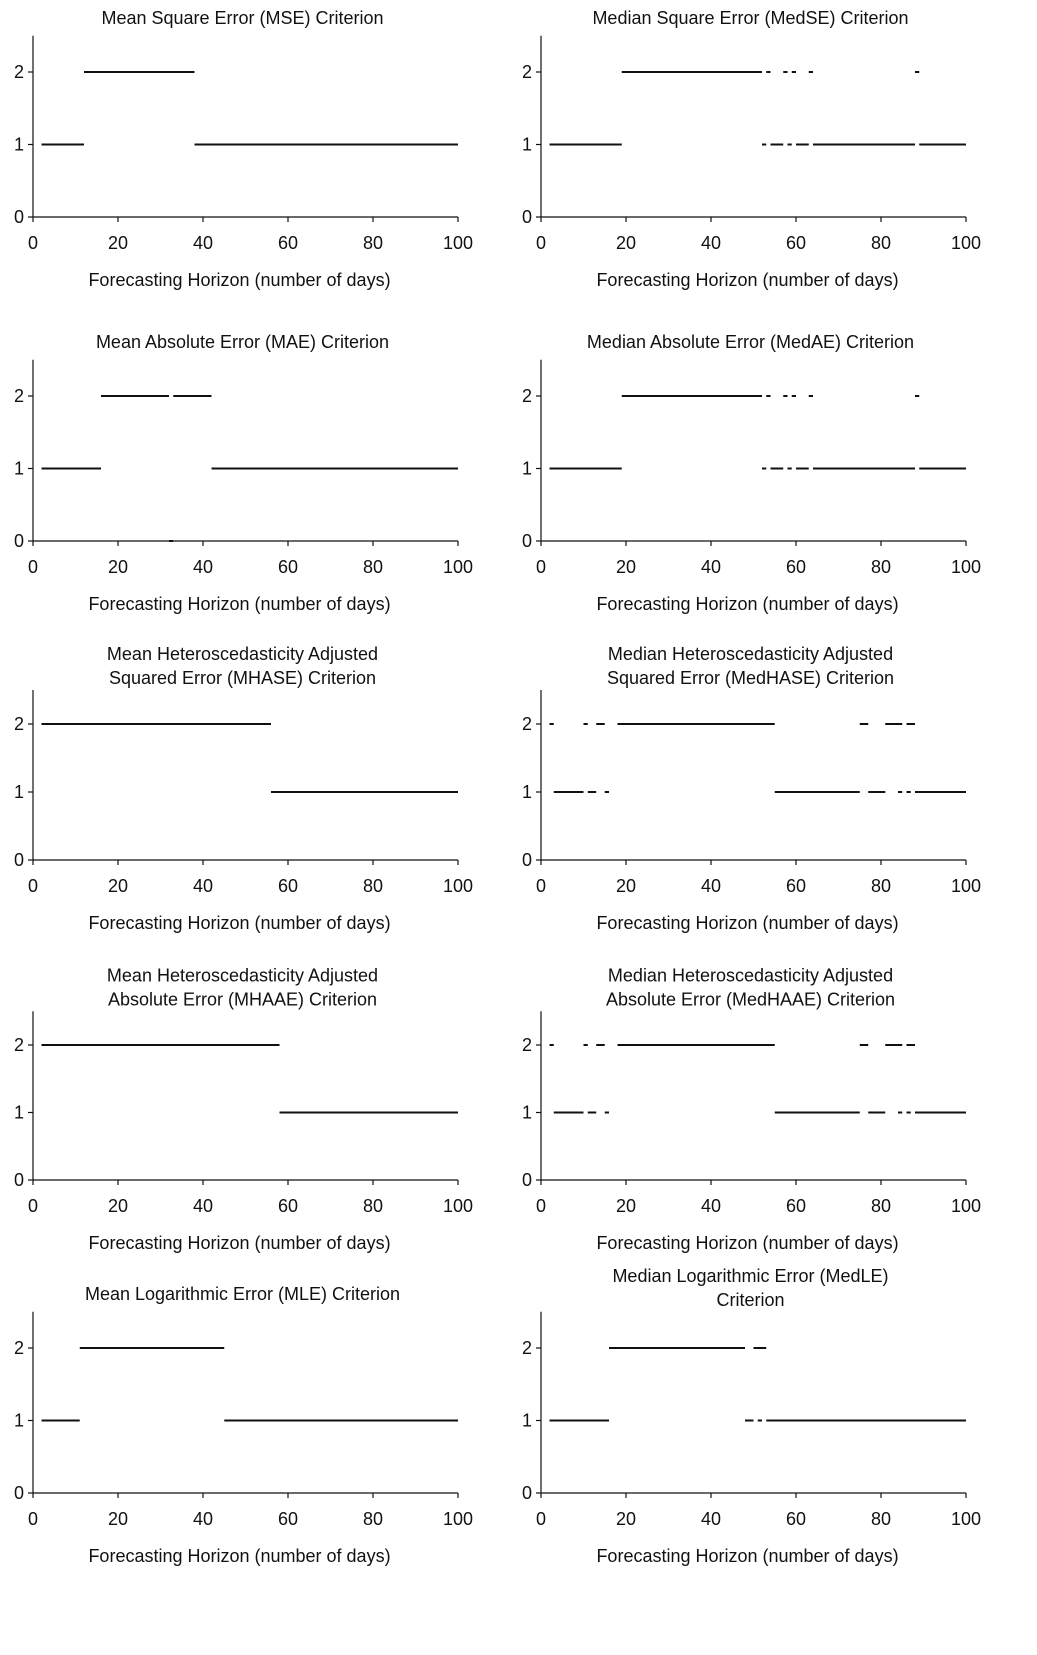 The height and width of the screenshot is (1655, 1037). What do you see at coordinates (242, 999) in the screenshot?
I see `chart-title: Absolute Error (MHAAE) Criterion` at bounding box center [242, 999].